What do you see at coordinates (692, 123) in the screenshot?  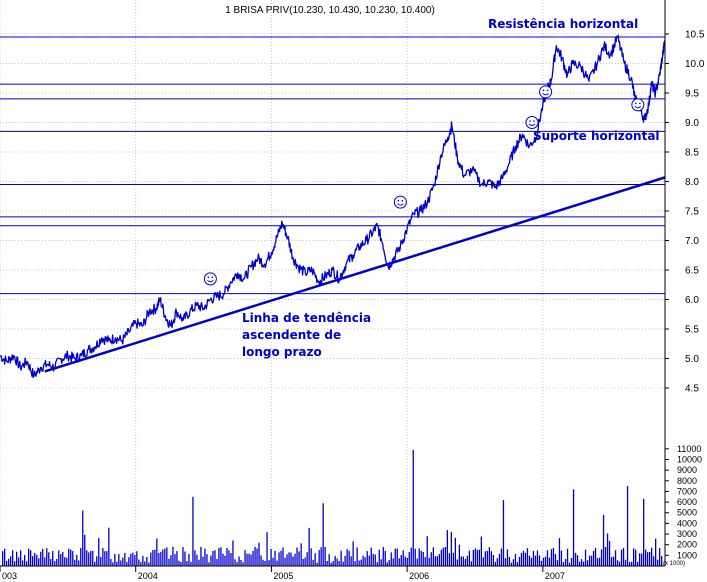 I see `price-tick-label: 9.0` at bounding box center [692, 123].